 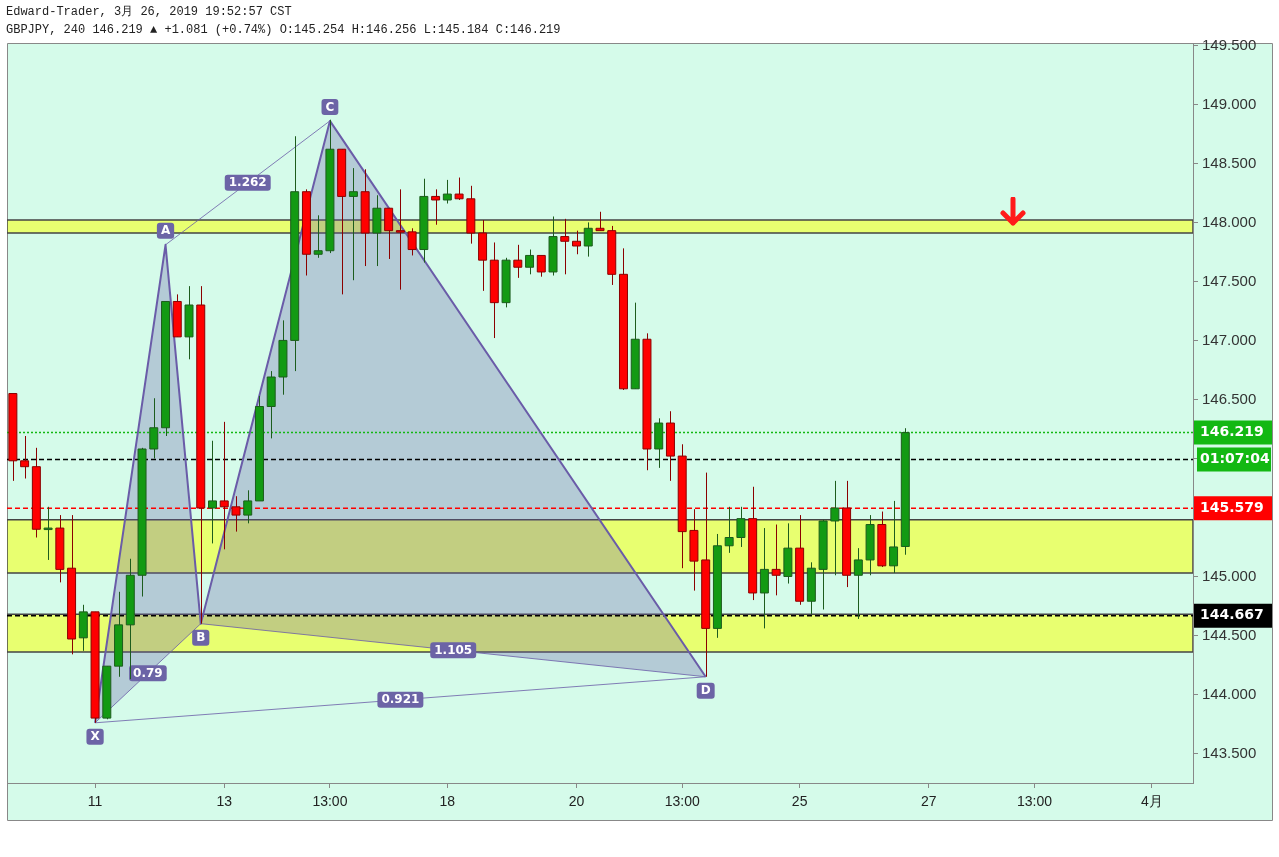 I want to click on y-tick-label: 146.500, so click(x=1229, y=398).